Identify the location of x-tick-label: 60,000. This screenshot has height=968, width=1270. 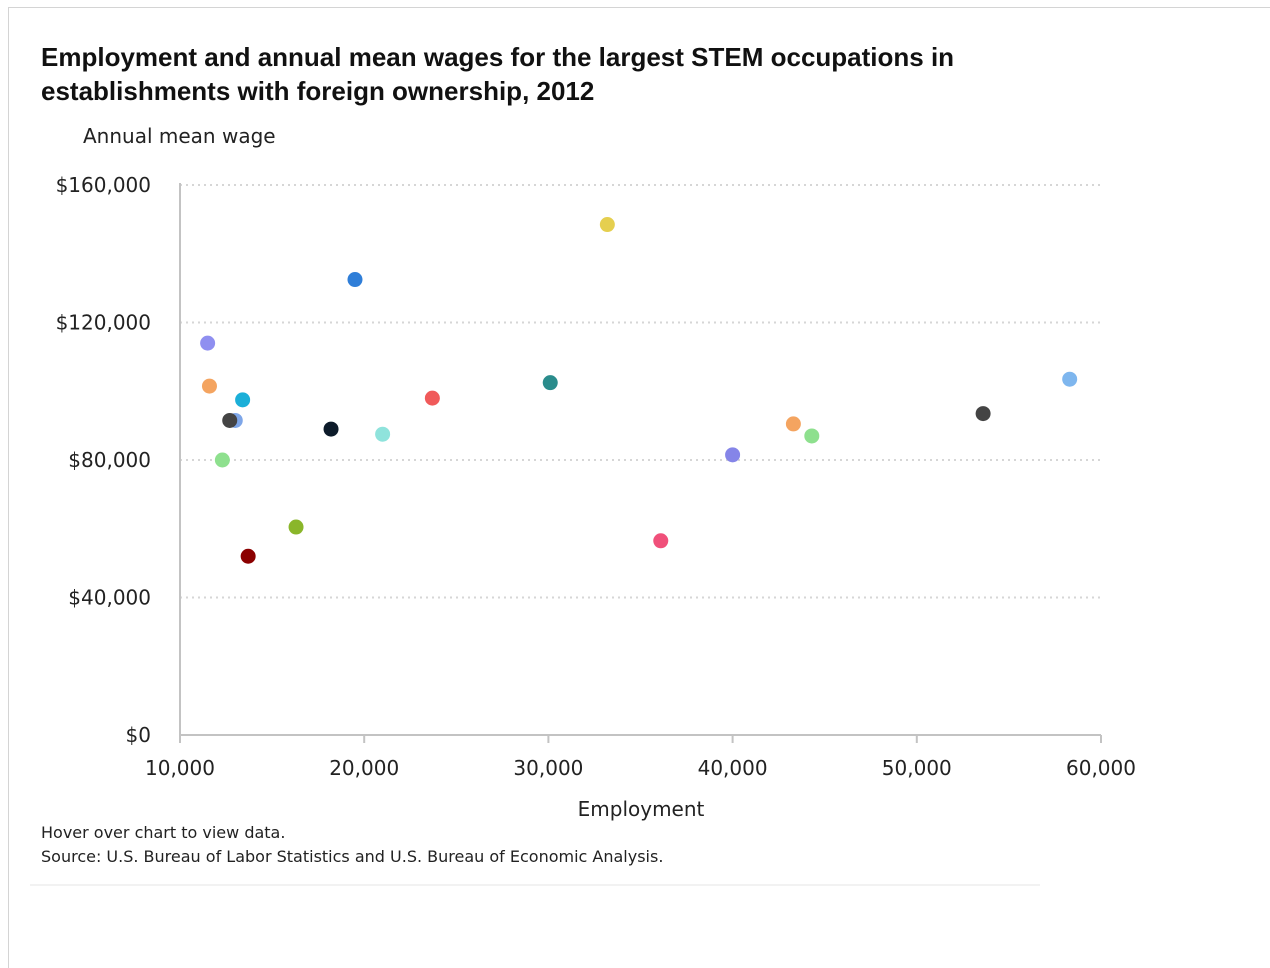
(1101, 768).